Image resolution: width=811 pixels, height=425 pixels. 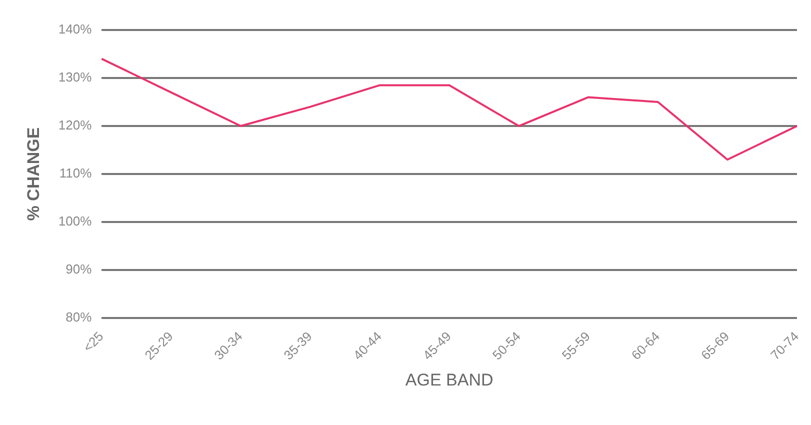 I want to click on x-axis-title: AGE BAND, so click(x=449, y=380).